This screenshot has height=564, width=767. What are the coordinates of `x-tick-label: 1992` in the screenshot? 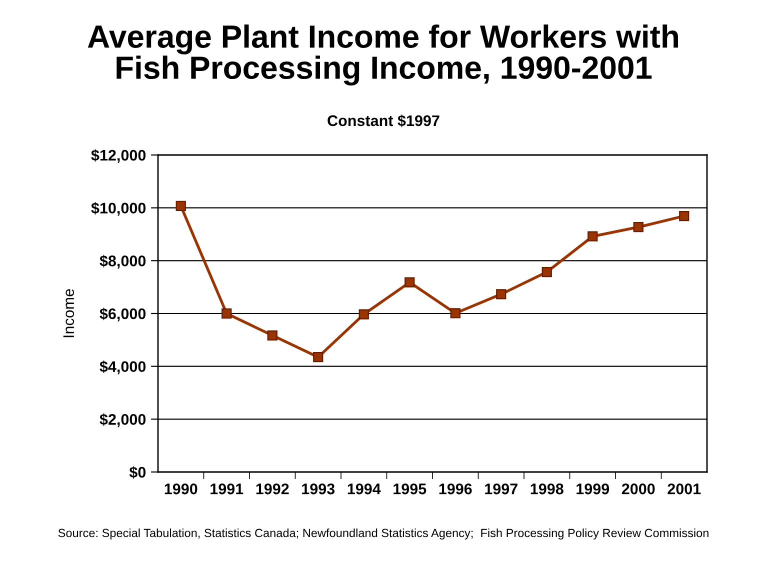 It's located at (272, 489).